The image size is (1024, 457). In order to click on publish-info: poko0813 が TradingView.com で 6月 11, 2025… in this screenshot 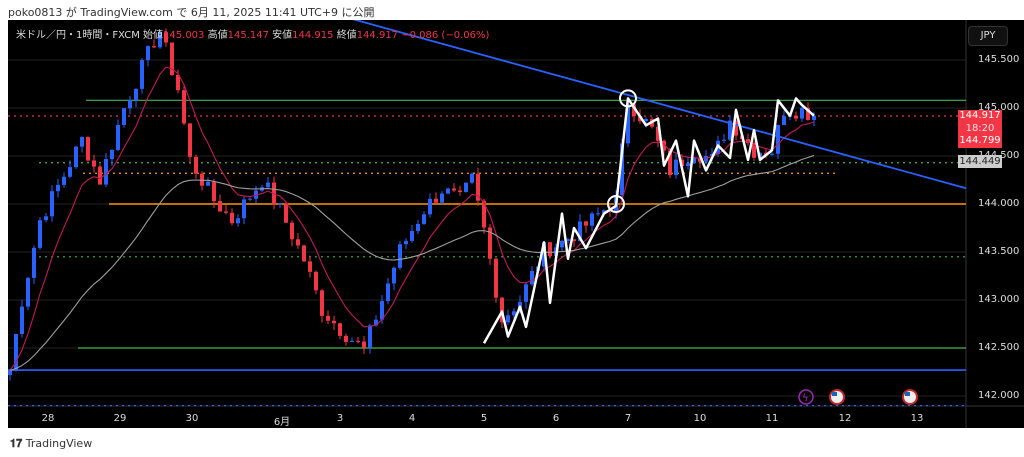, I will do `click(191, 12)`.